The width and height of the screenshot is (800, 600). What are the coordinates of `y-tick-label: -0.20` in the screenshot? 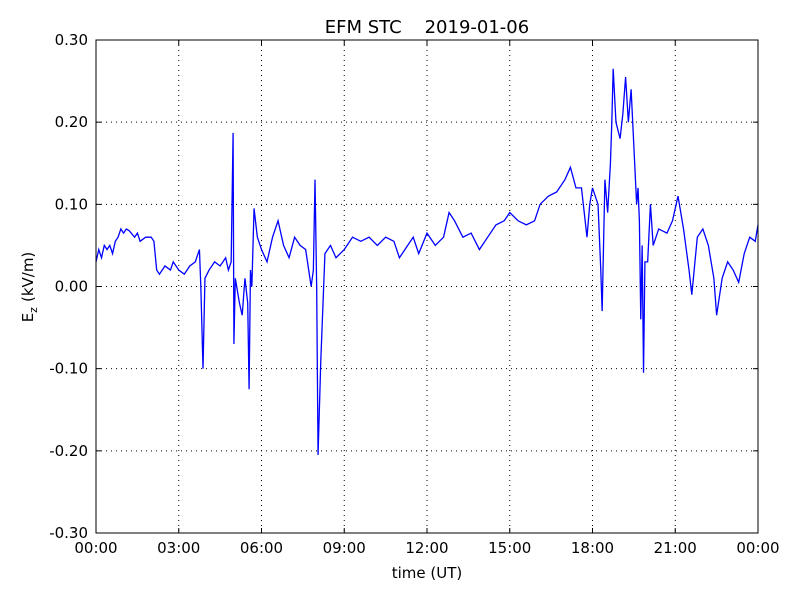 It's located at (68, 451).